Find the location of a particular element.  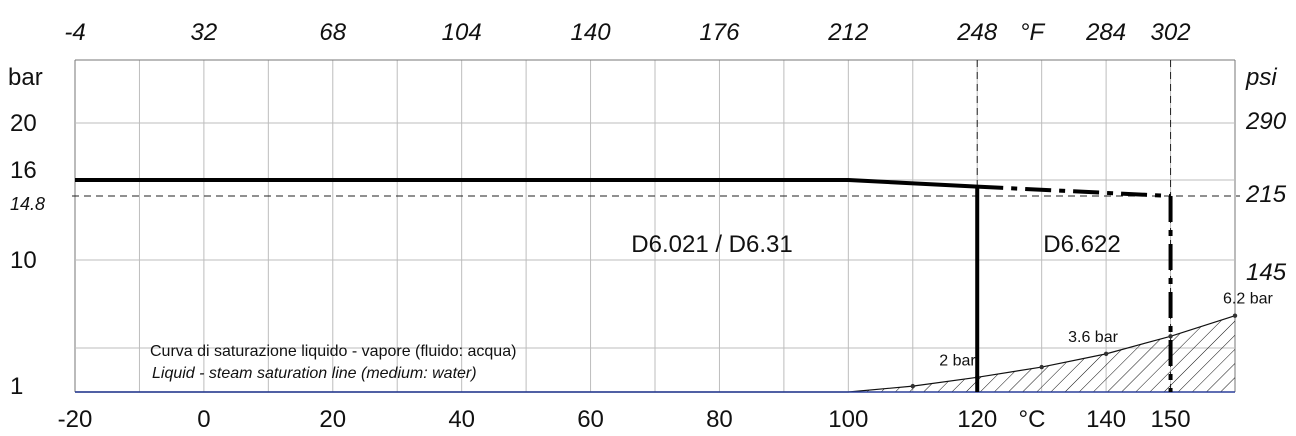

y-right-tick-label: 290 is located at coordinates (1266, 121).